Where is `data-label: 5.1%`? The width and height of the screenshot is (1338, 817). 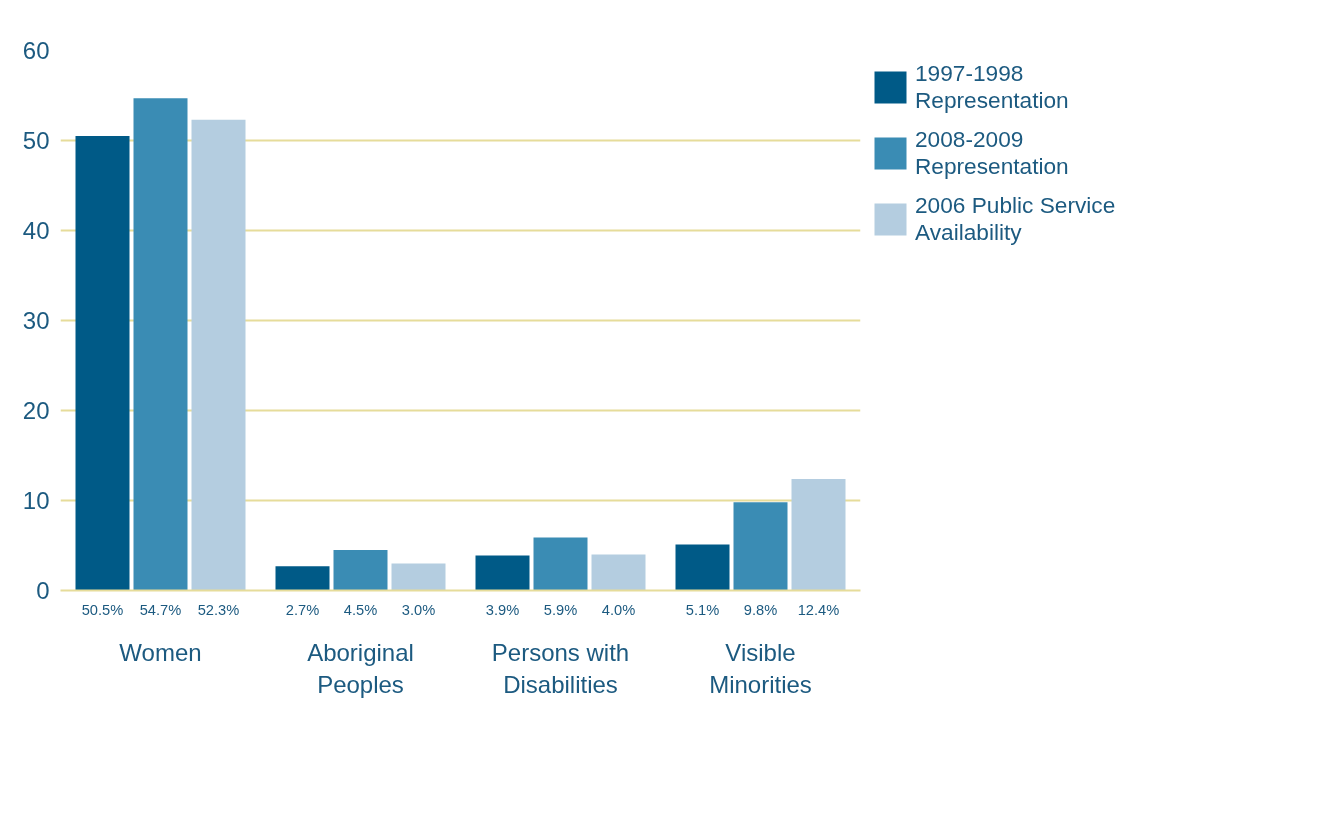 data-label: 5.1% is located at coordinates (702, 609).